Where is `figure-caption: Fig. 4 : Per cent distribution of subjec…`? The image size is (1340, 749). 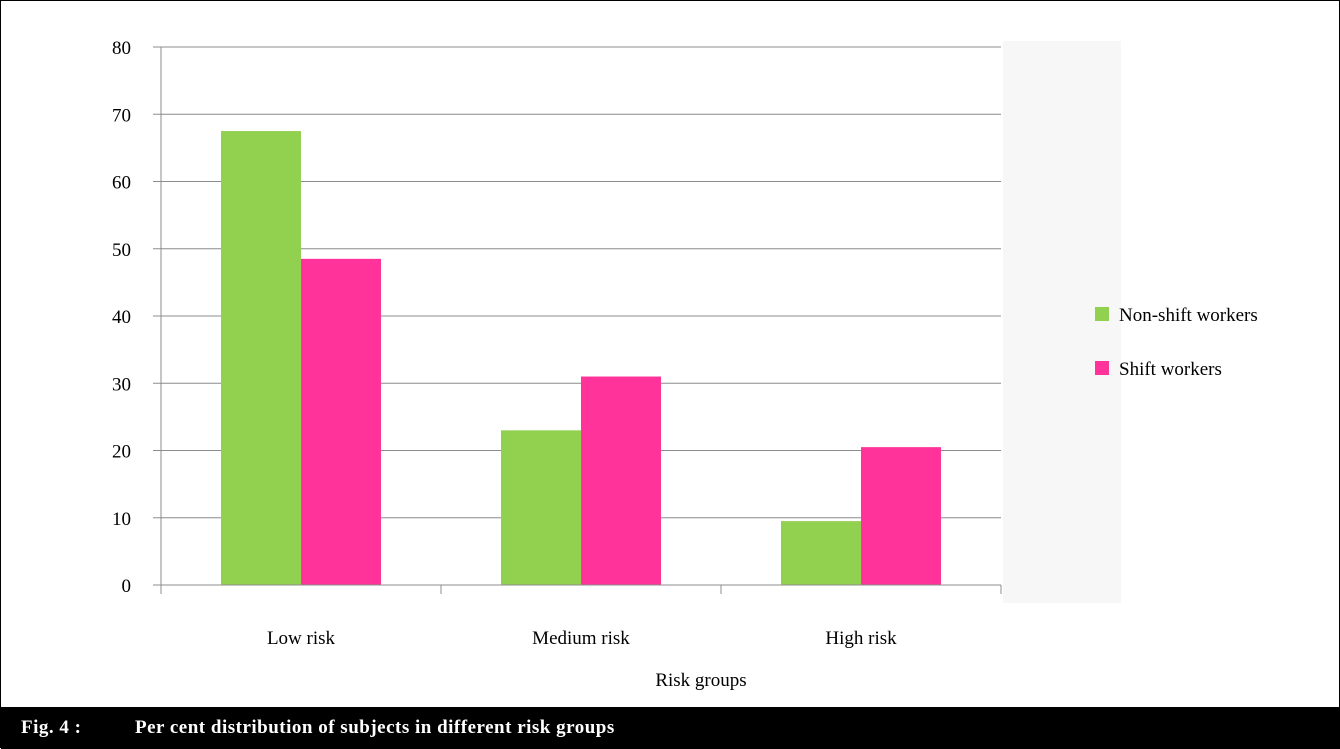
figure-caption: Fig. 4 : Per cent distribution of subjec… is located at coordinates (670, 728).